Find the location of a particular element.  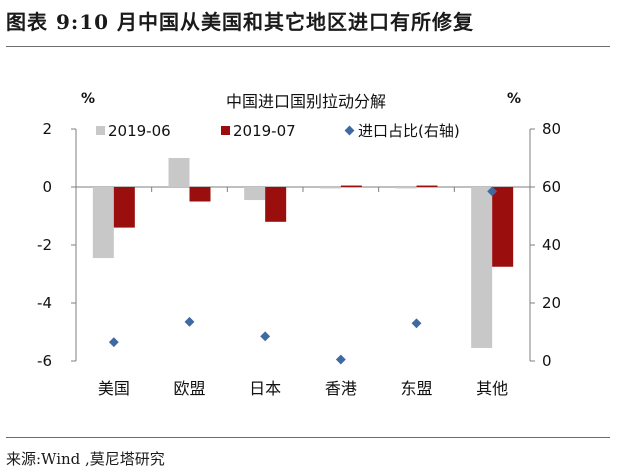

y-right-tick-label: 20 is located at coordinates (551, 303).